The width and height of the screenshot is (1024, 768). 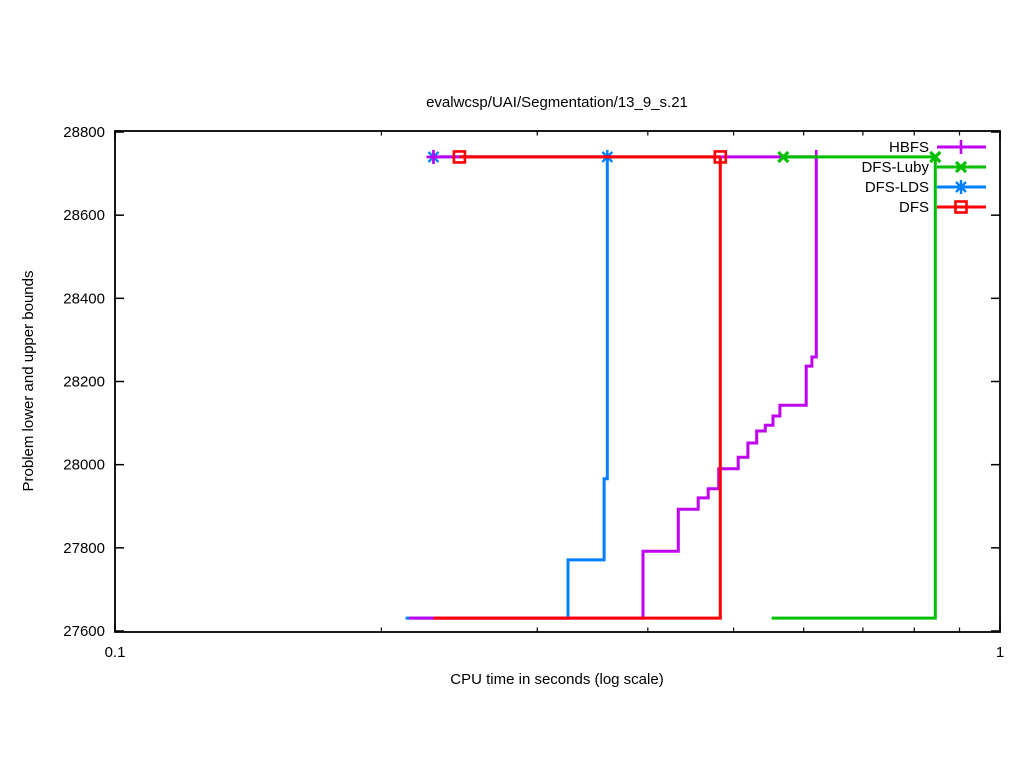 I want to click on legend-marker-DFS-Luby, so click(x=961, y=167).